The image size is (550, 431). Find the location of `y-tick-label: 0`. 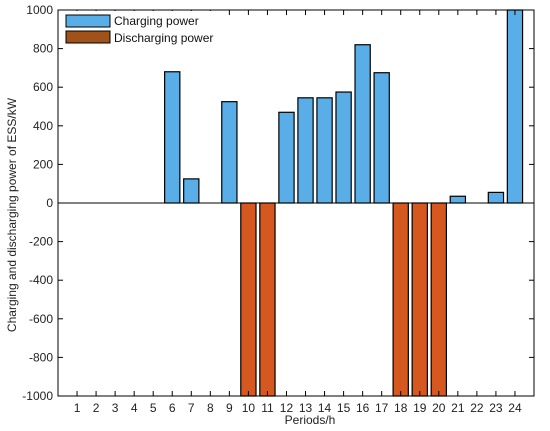

y-tick-label: 0 is located at coordinates (49, 203).